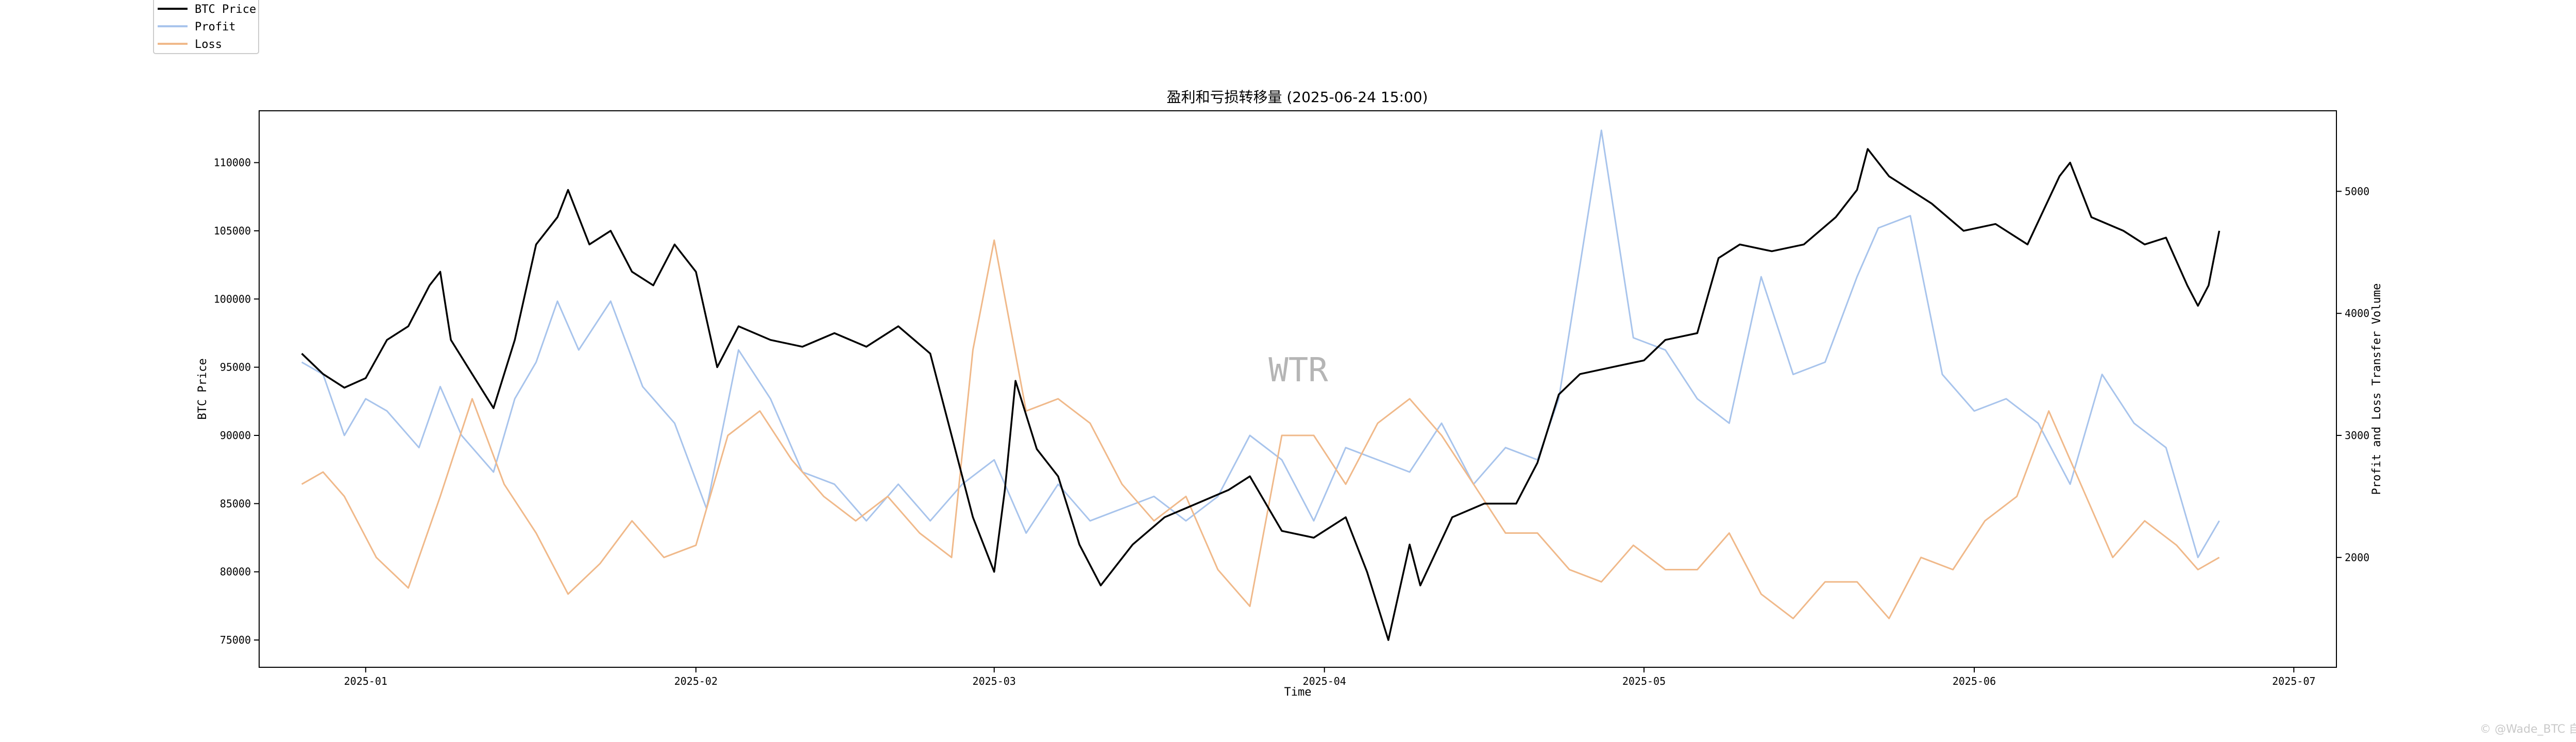  What do you see at coordinates (235, 572) in the screenshot?
I see `y-tick-label: 80000` at bounding box center [235, 572].